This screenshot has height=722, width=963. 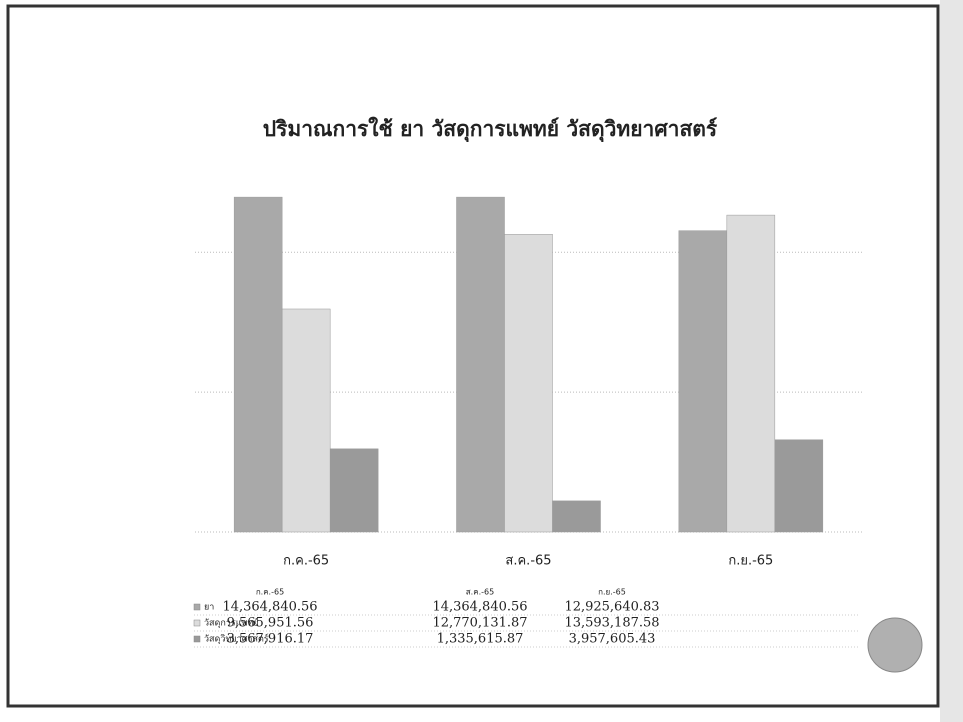 I want to click on table-header: ก.ค.-65, so click(x=270, y=592).